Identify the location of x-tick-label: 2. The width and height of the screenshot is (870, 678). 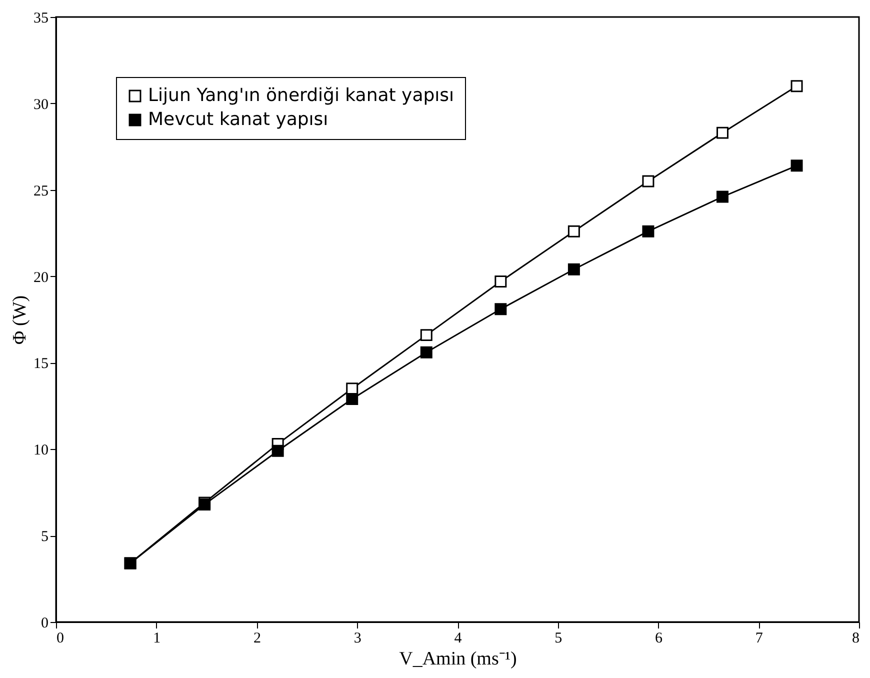
(257, 638).